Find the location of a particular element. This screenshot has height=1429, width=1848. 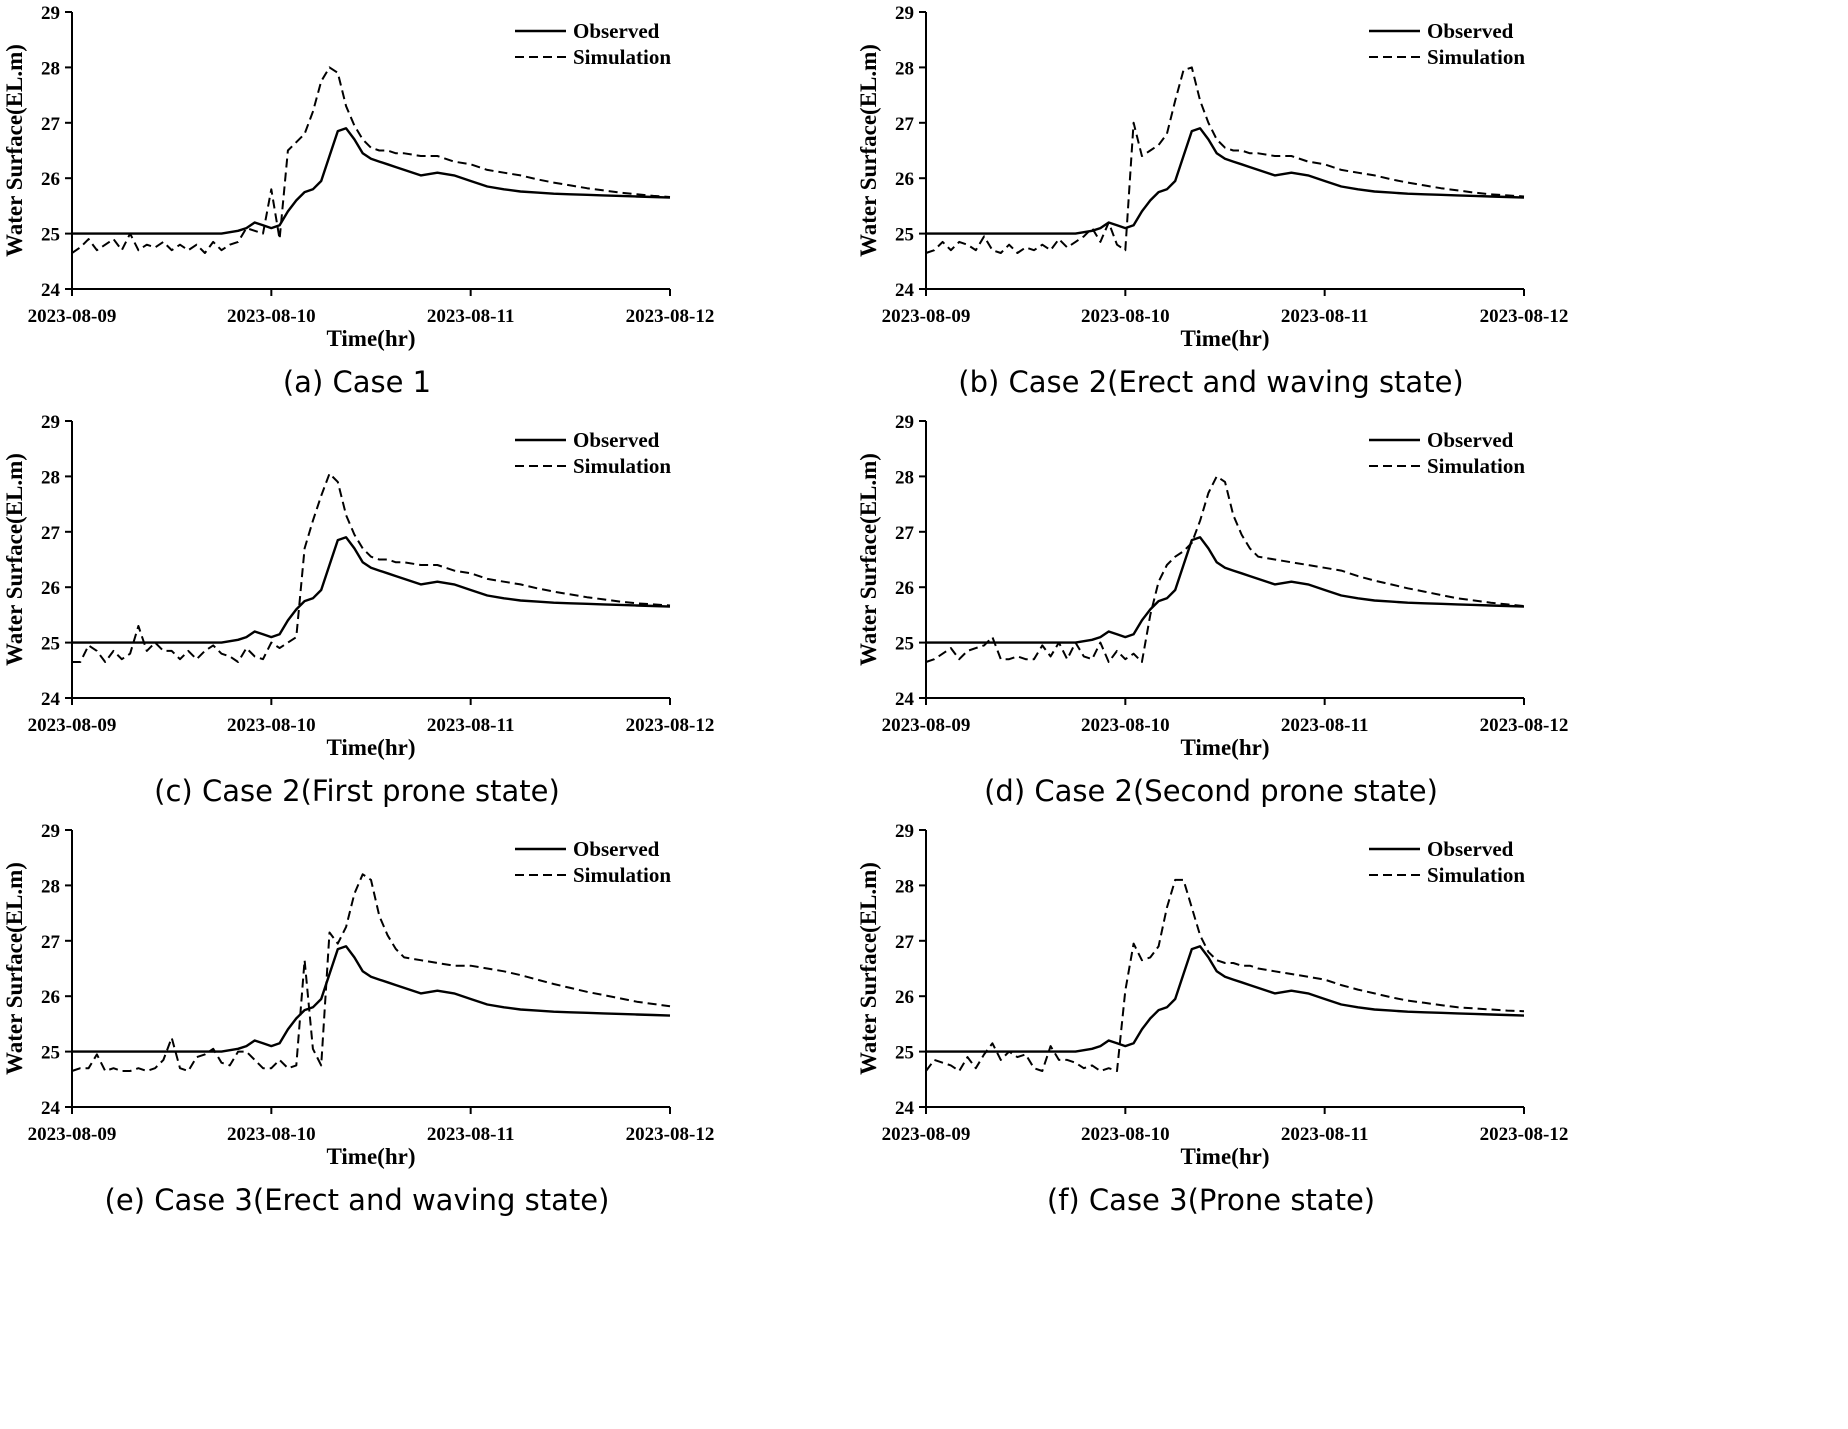

panel-caption: (f) Case 3(Prone state) is located at coordinates (1211, 1200).